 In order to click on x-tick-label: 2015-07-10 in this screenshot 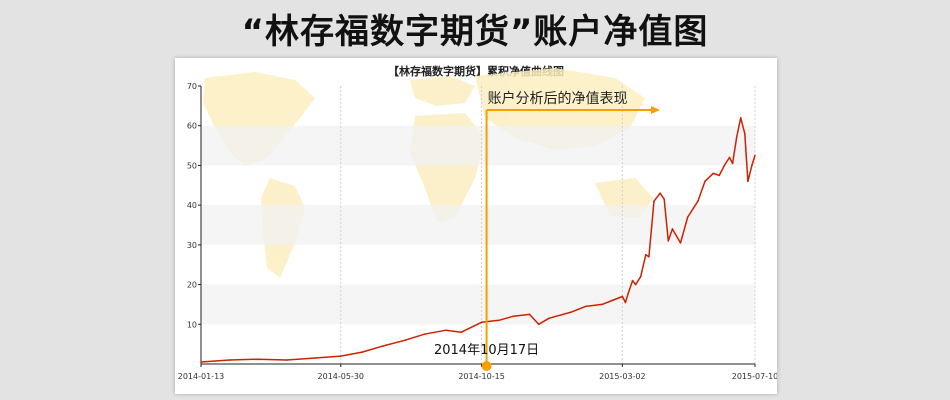, I will do `click(754, 376)`.